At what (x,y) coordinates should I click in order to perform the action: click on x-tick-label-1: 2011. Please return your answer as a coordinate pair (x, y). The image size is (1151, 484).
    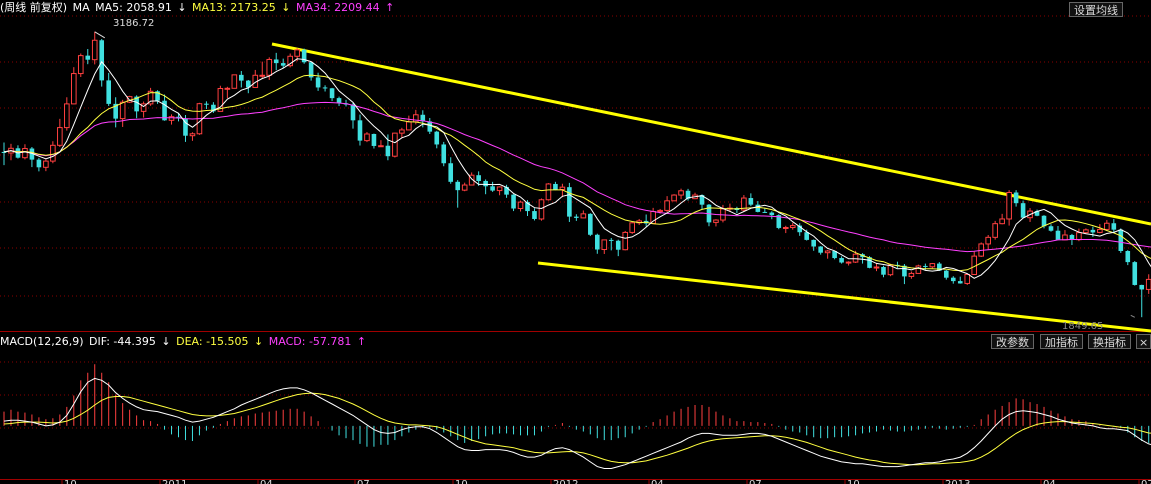
    Looking at the image, I should click on (174, 481).